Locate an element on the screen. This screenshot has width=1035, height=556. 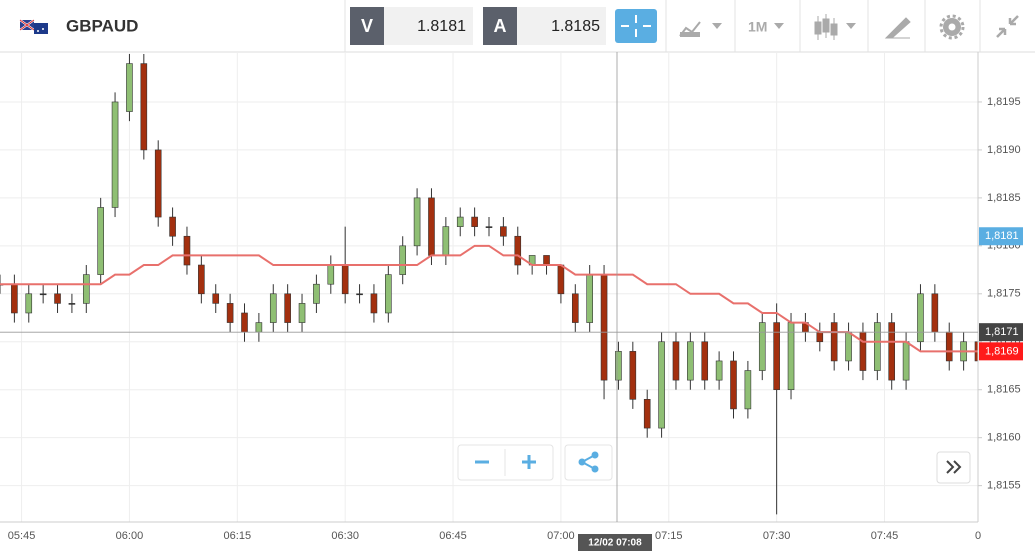
indicator-button is located at coordinates (700, 29).